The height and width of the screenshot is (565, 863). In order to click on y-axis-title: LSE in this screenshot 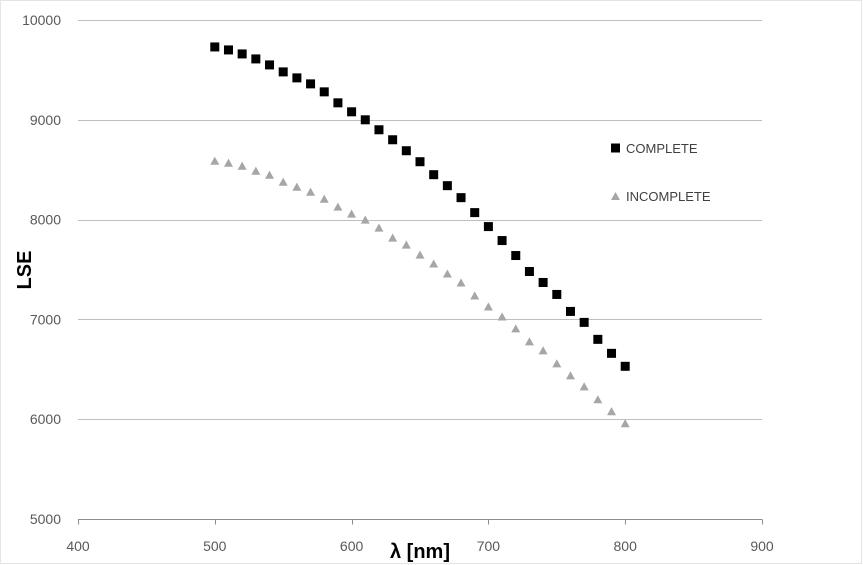, I will do `click(25, 270)`.